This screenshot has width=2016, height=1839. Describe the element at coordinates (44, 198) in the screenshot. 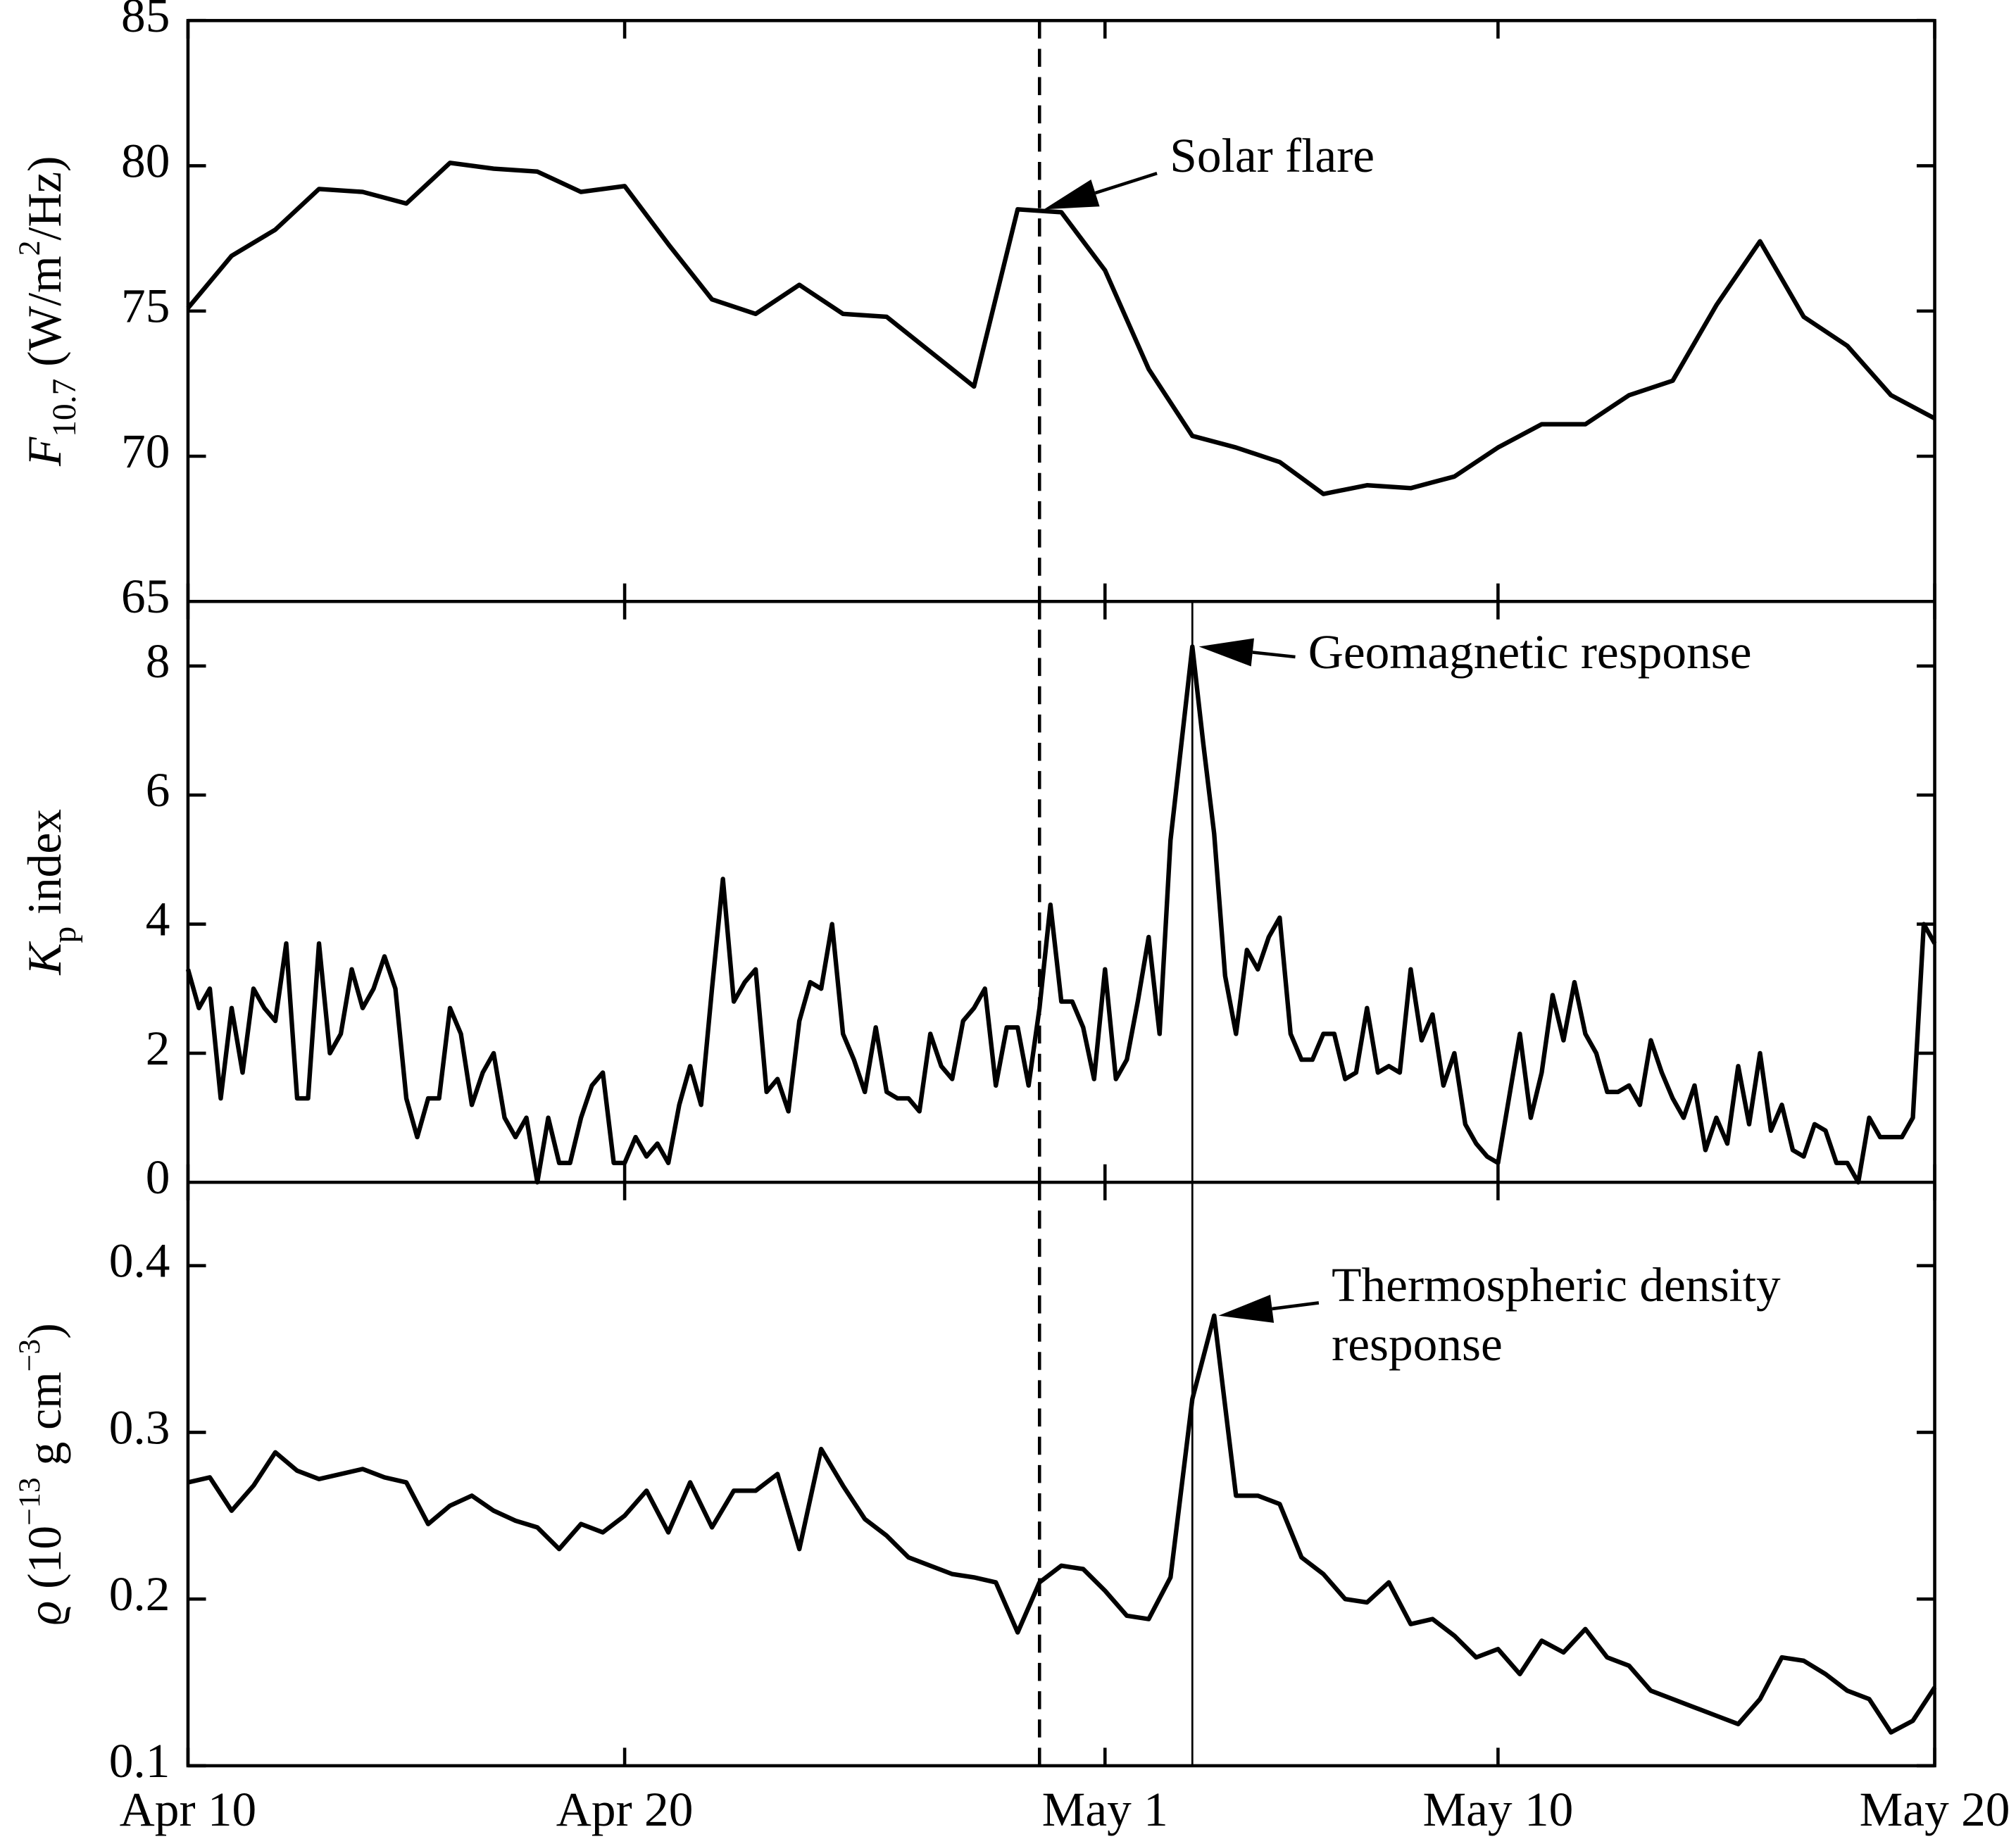

I see `y-axis-label-part: /Hz)` at that location.